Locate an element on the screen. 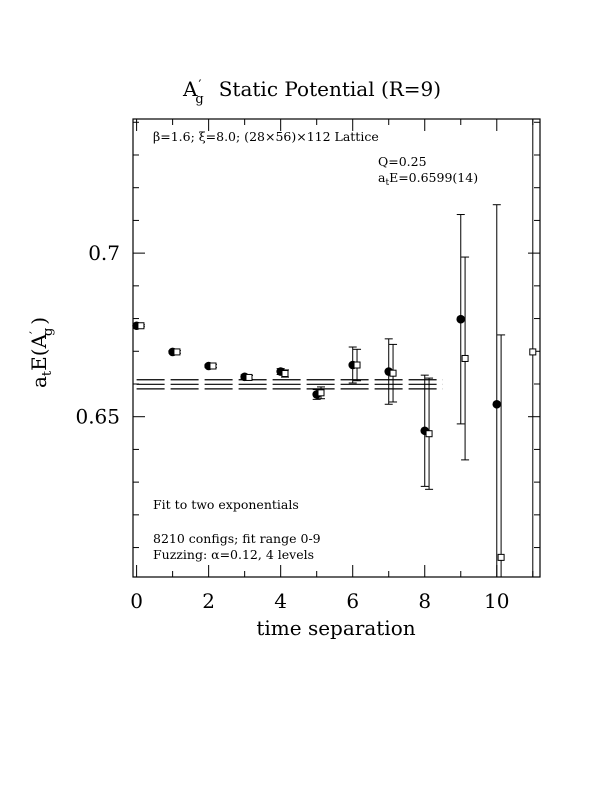 This screenshot has width=612, height=792. energy-annotation: atE=0.6599(14) is located at coordinates (428, 179).